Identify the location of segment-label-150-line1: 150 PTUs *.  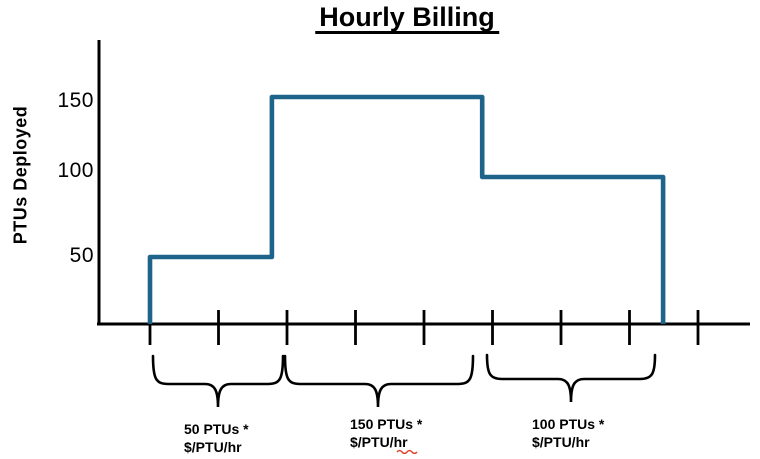
(386, 424).